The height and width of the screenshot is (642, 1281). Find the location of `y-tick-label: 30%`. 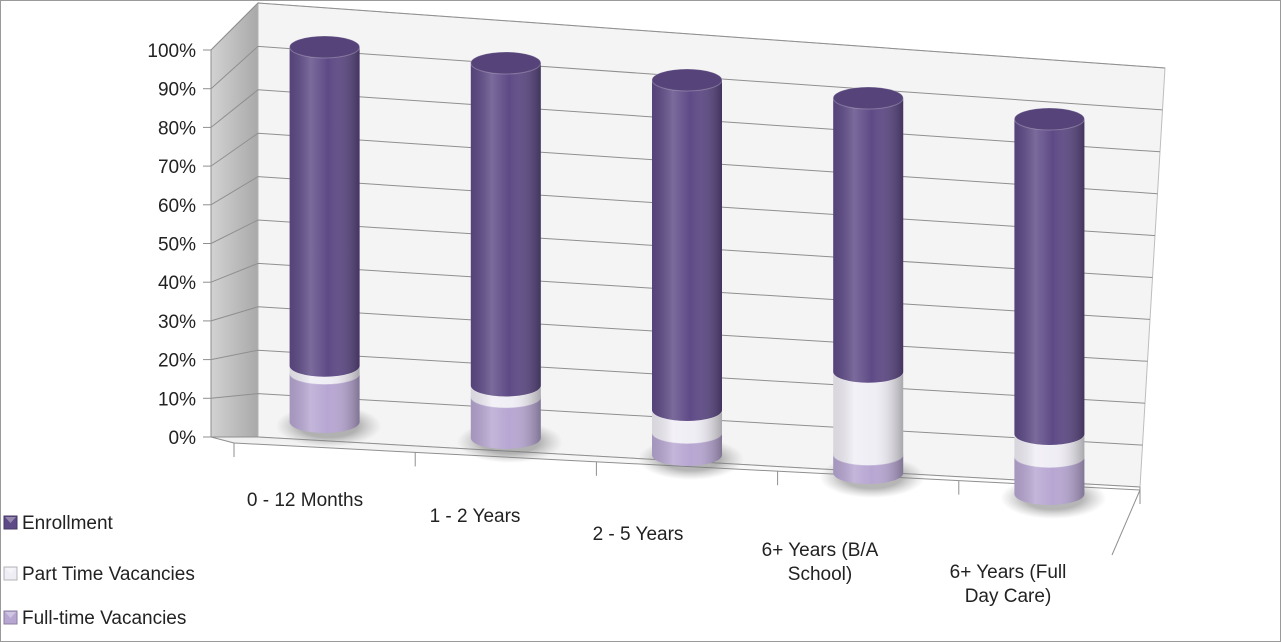

y-tick-label: 30% is located at coordinates (177, 322).